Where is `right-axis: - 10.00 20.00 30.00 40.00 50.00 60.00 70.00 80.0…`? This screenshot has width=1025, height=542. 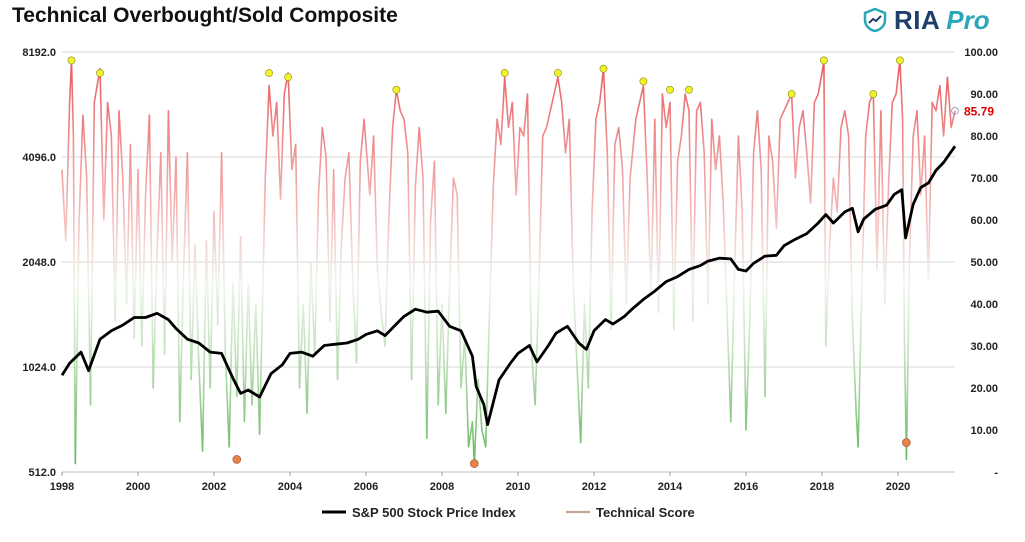
right-axis: - 10.00 20.00 30.00 40.00 50.00 60.00 70.00 80.0… is located at coordinates (981, 263).